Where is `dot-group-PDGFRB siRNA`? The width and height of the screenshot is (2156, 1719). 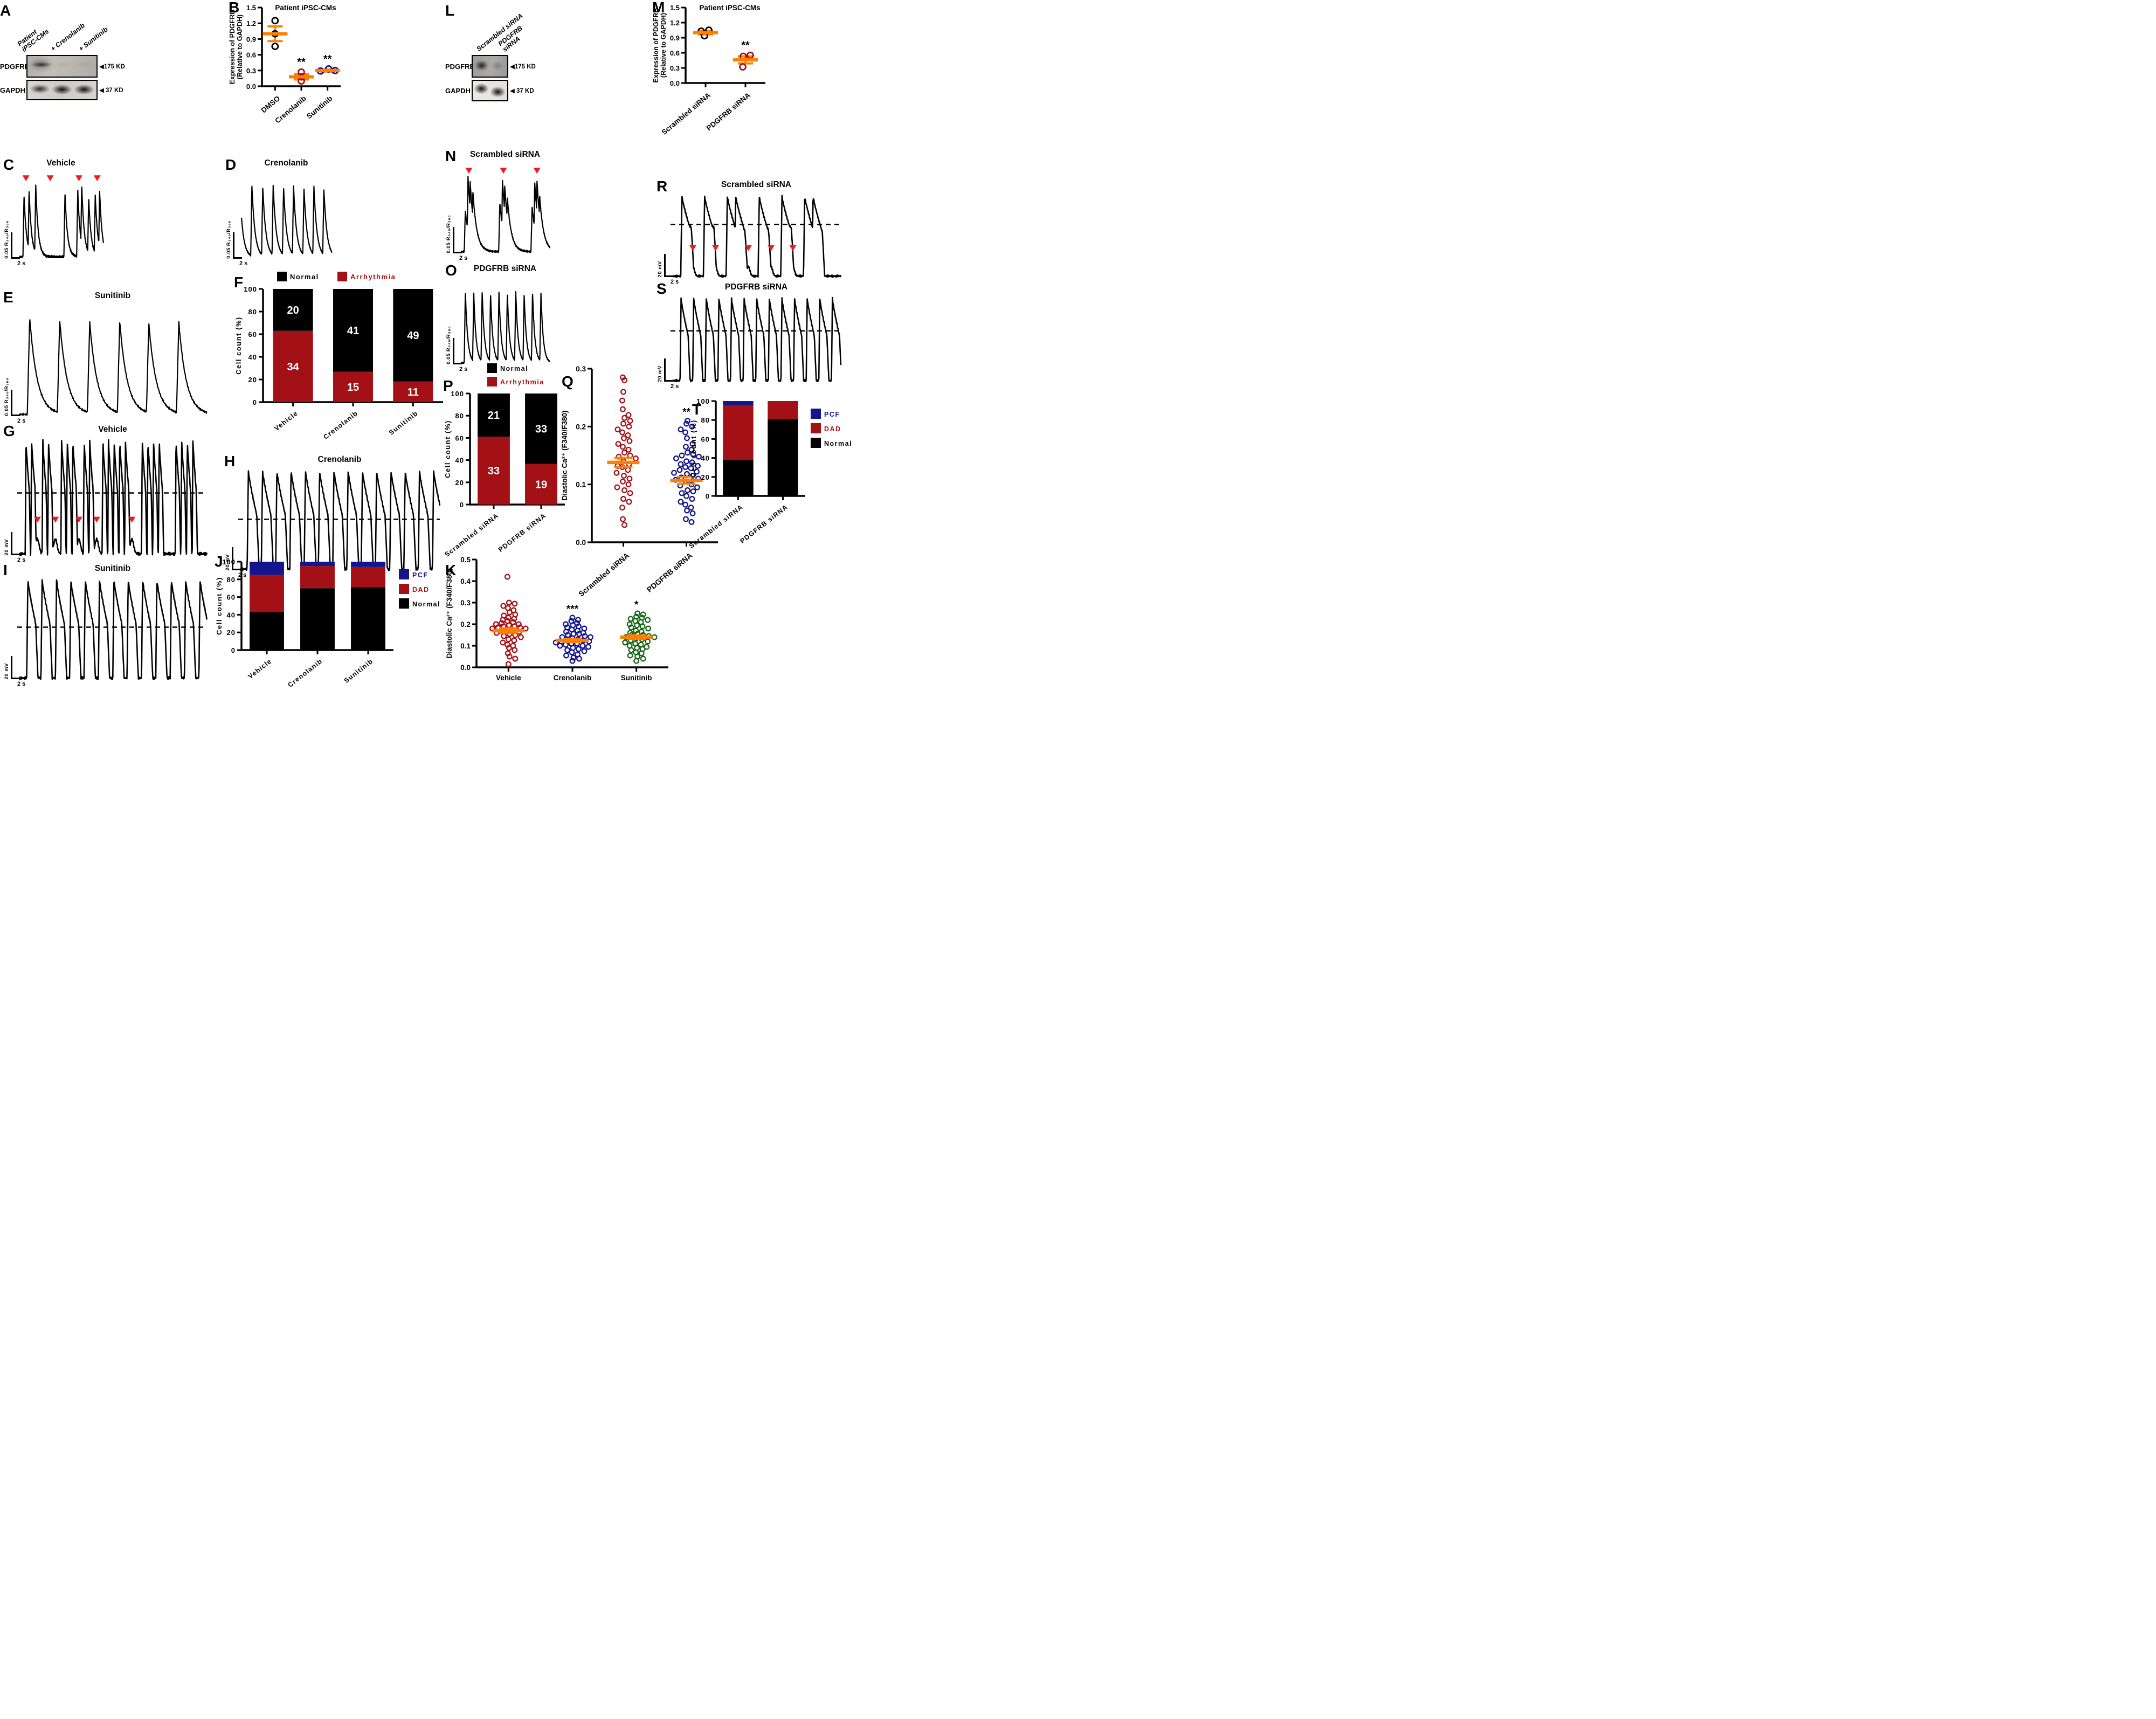 dot-group-PDGFRB siRNA is located at coordinates (686, 471).